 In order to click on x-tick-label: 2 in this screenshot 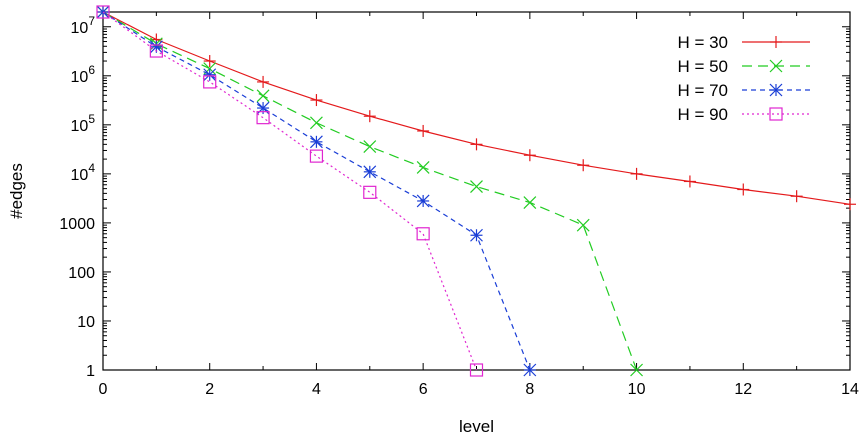, I will do `click(209, 389)`.